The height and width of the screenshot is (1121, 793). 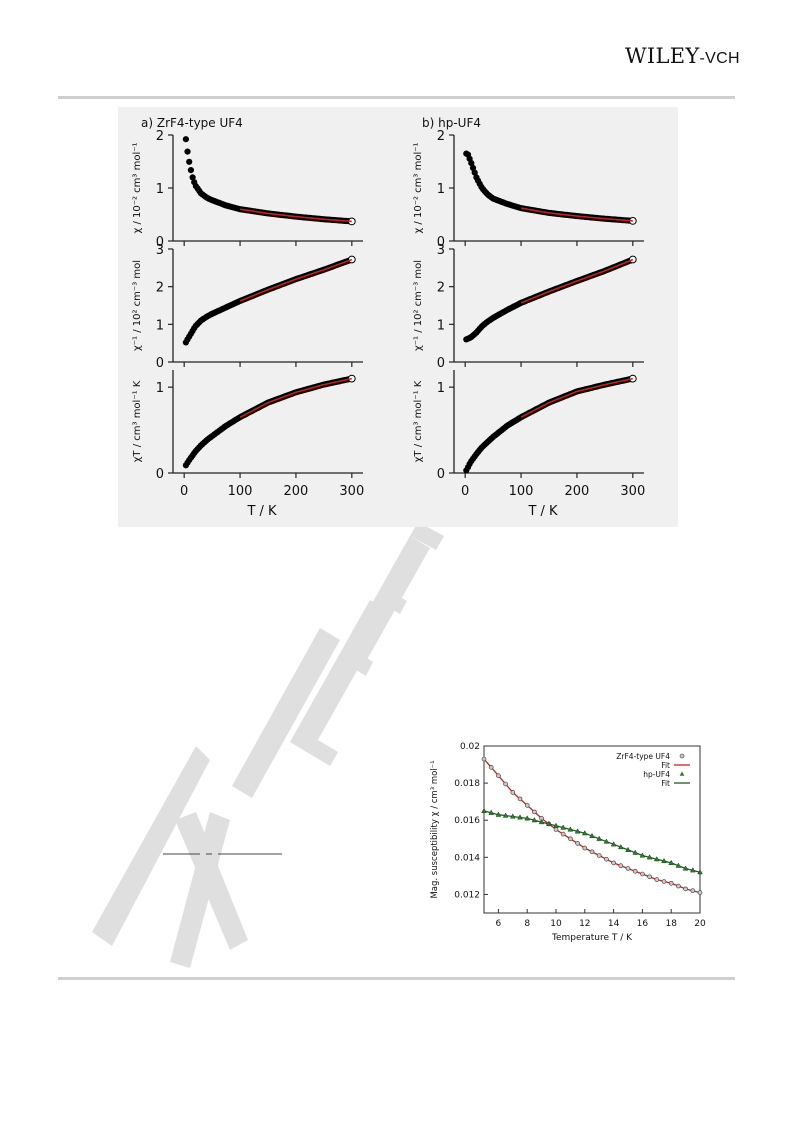 What do you see at coordinates (682, 56) in the screenshot?
I see `publisher-logo: WILEY-VCH` at bounding box center [682, 56].